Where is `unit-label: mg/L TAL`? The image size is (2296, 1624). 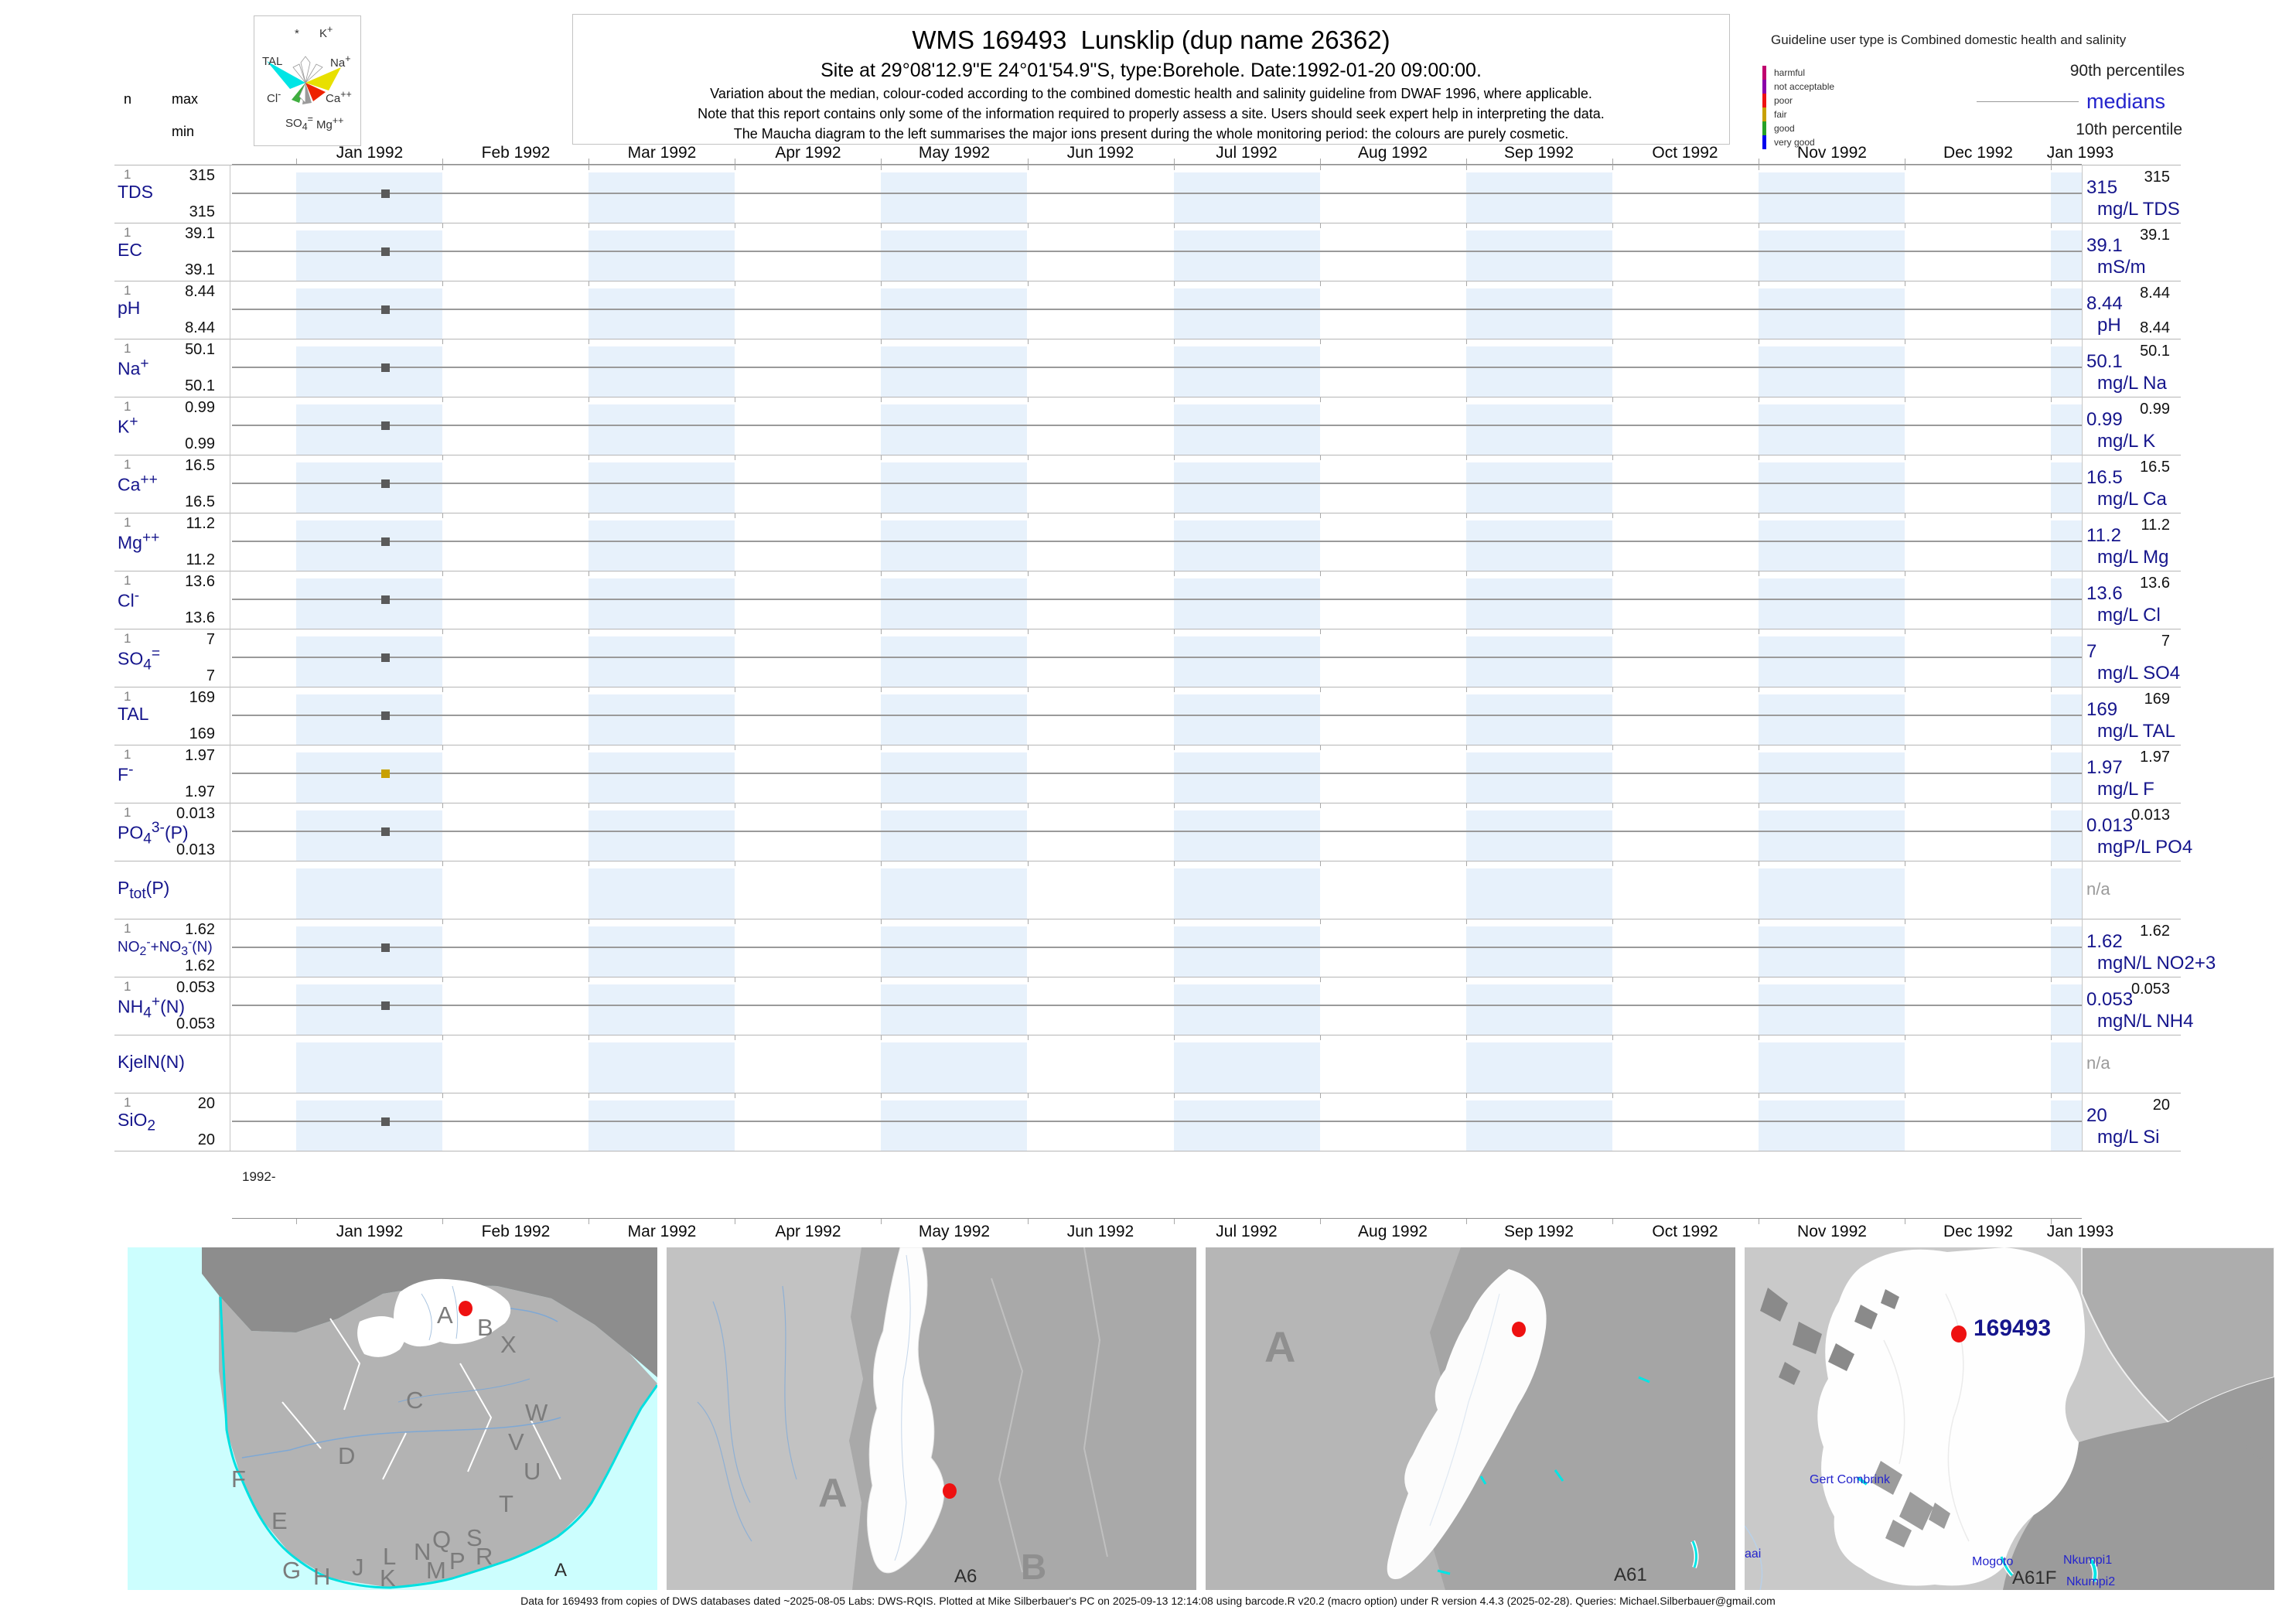 unit-label: mg/L TAL is located at coordinates (2136, 731).